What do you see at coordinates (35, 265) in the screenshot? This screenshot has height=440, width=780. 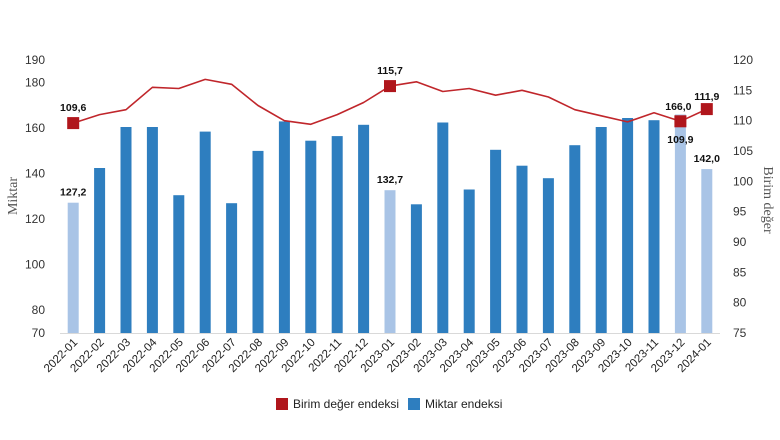 I see `y-tick-100: 100` at bounding box center [35, 265].